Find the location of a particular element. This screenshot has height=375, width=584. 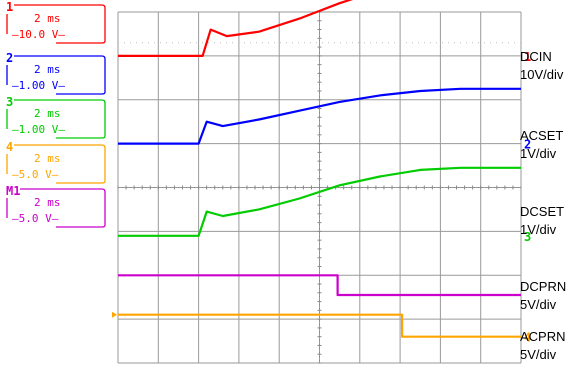

trace-dcprn is located at coordinates (319, 285).